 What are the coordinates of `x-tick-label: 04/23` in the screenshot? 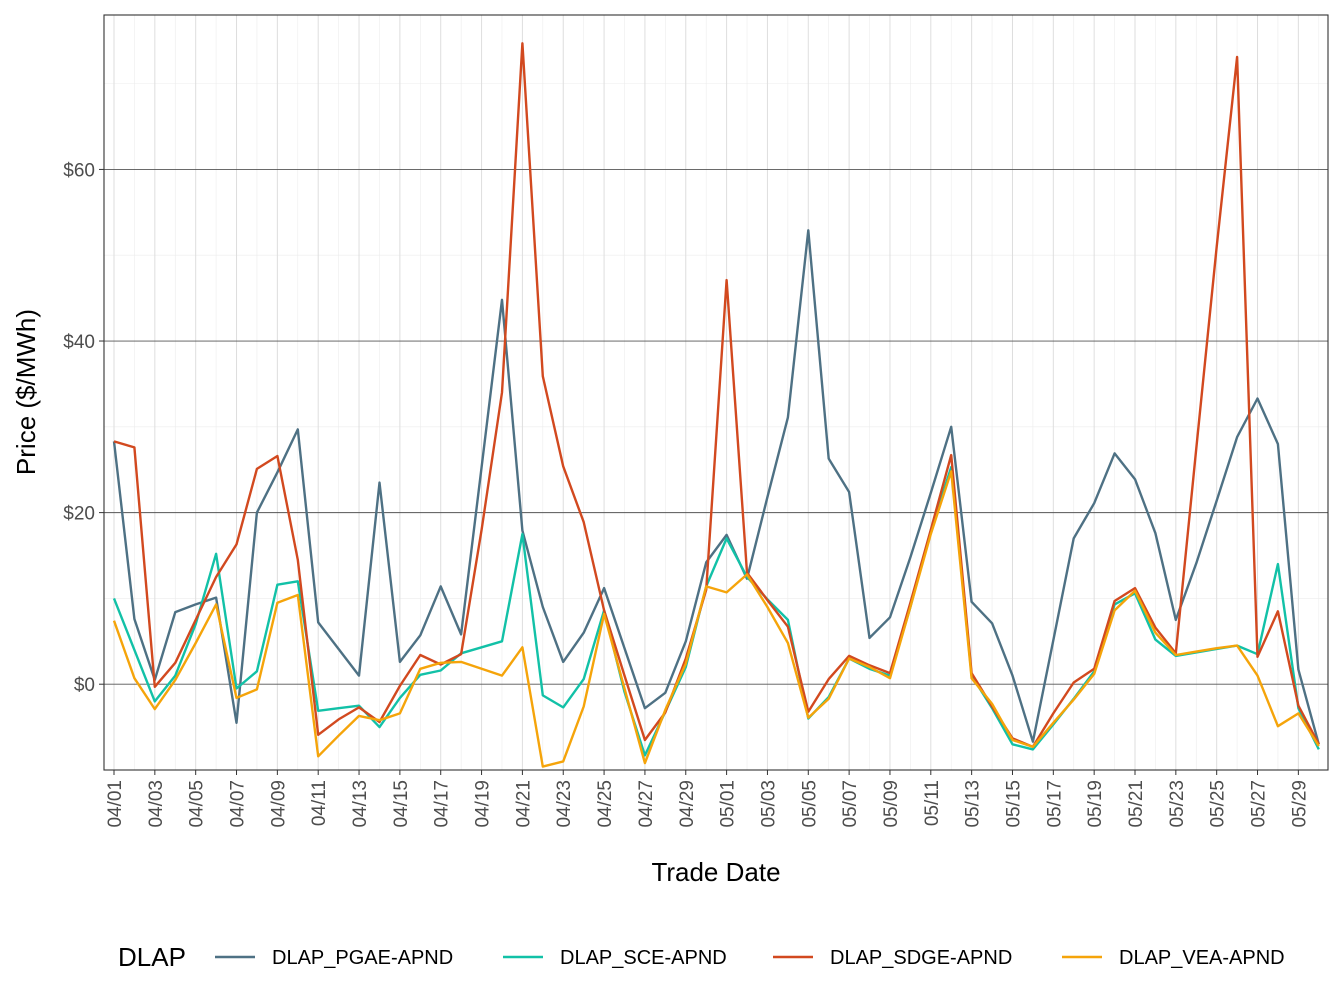 It's located at (564, 804).